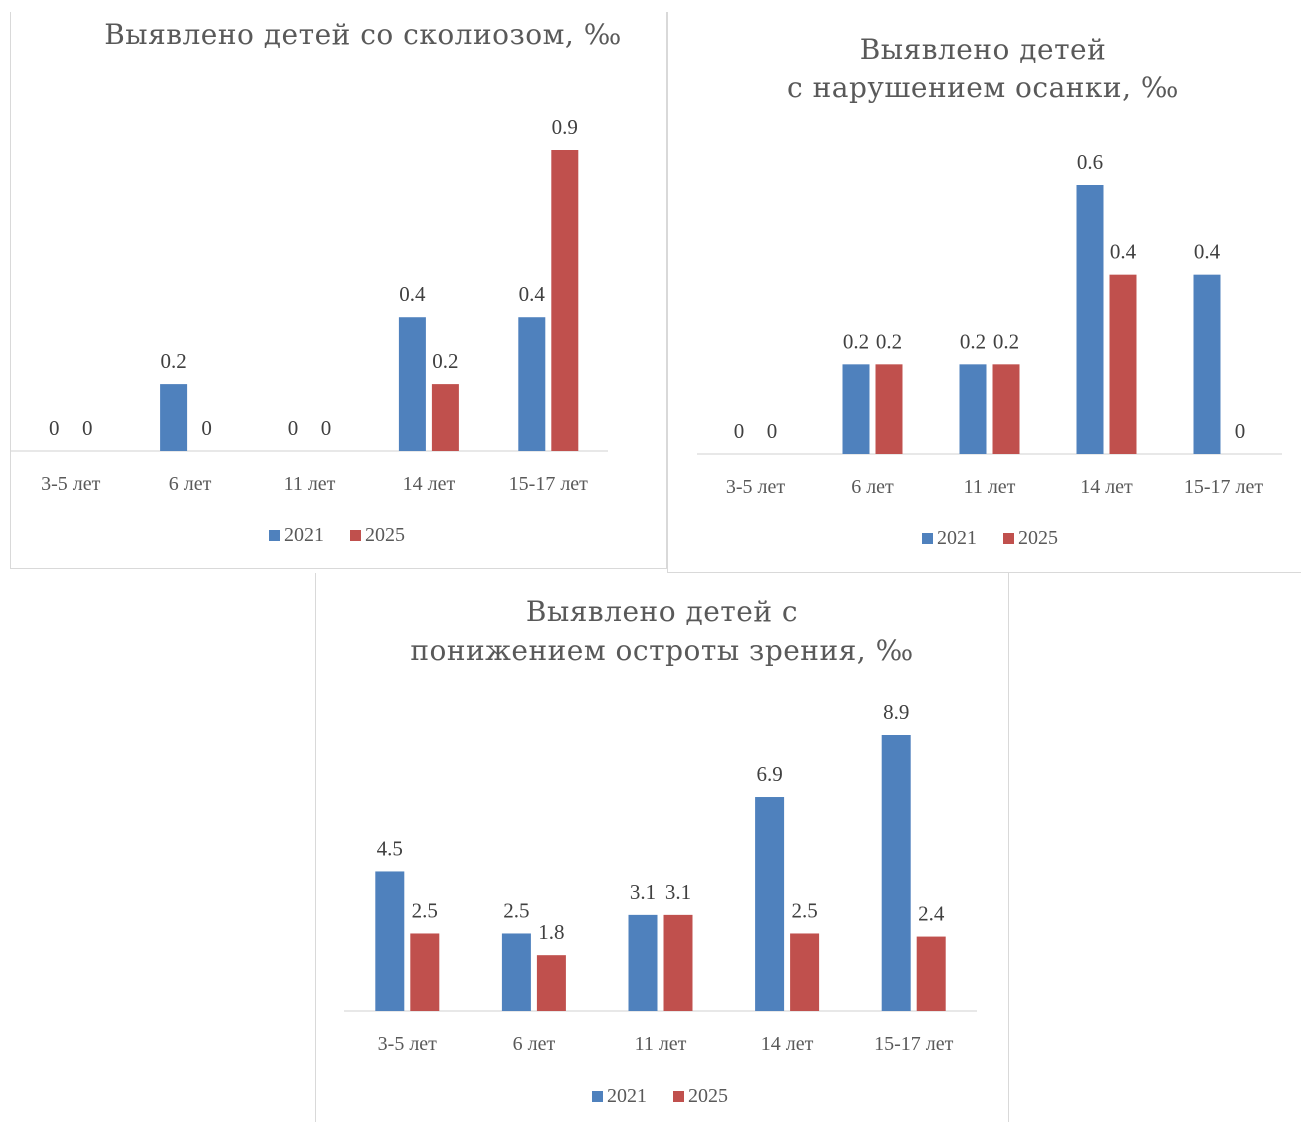  Describe the element at coordinates (1090, 162) in the screenshot. I see `data-label-2021-14-лет: 0.6` at that location.